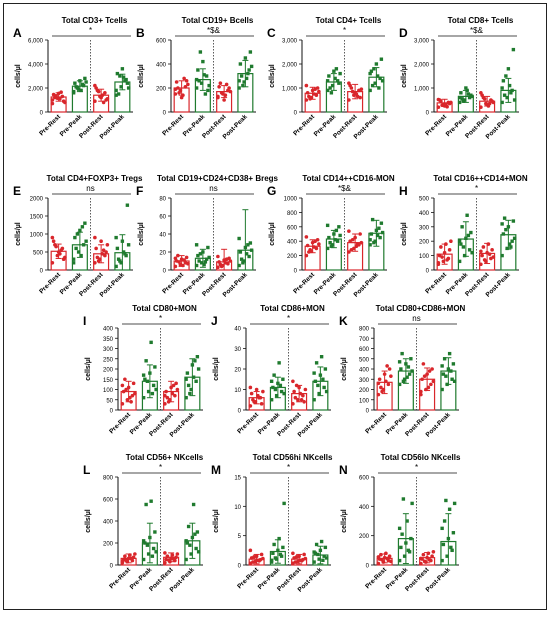 The height and width of the screenshot is (618, 550). Describe the element at coordinates (108, 381) in the screenshot. I see `y-tick-label: 150` at that location.